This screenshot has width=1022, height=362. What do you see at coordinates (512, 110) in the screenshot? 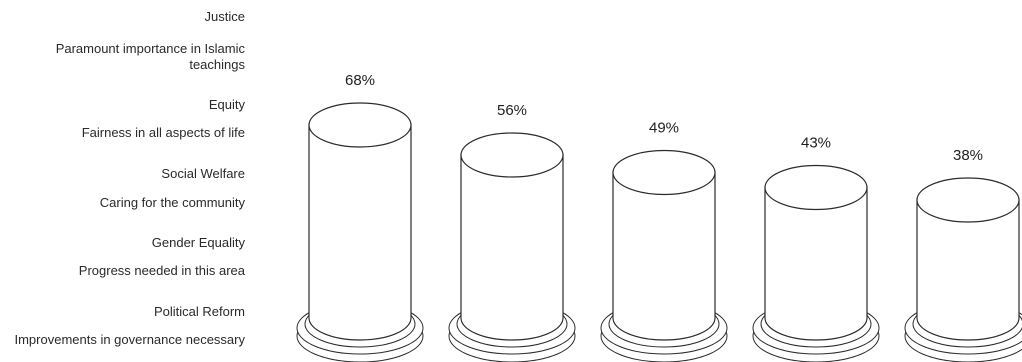
I see `value-label-equity: 56%` at bounding box center [512, 110].